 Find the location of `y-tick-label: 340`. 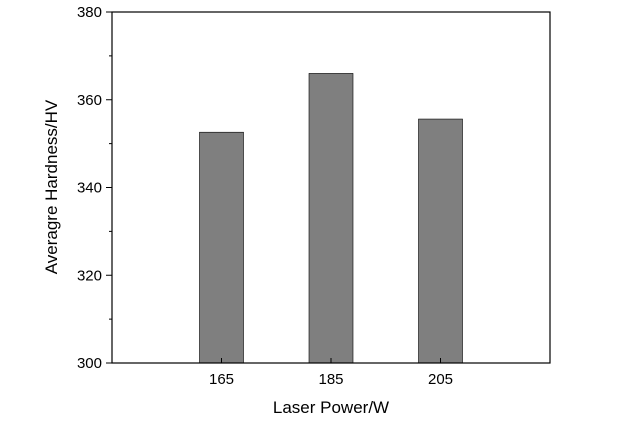

y-tick-label: 340 is located at coordinates (89, 188).